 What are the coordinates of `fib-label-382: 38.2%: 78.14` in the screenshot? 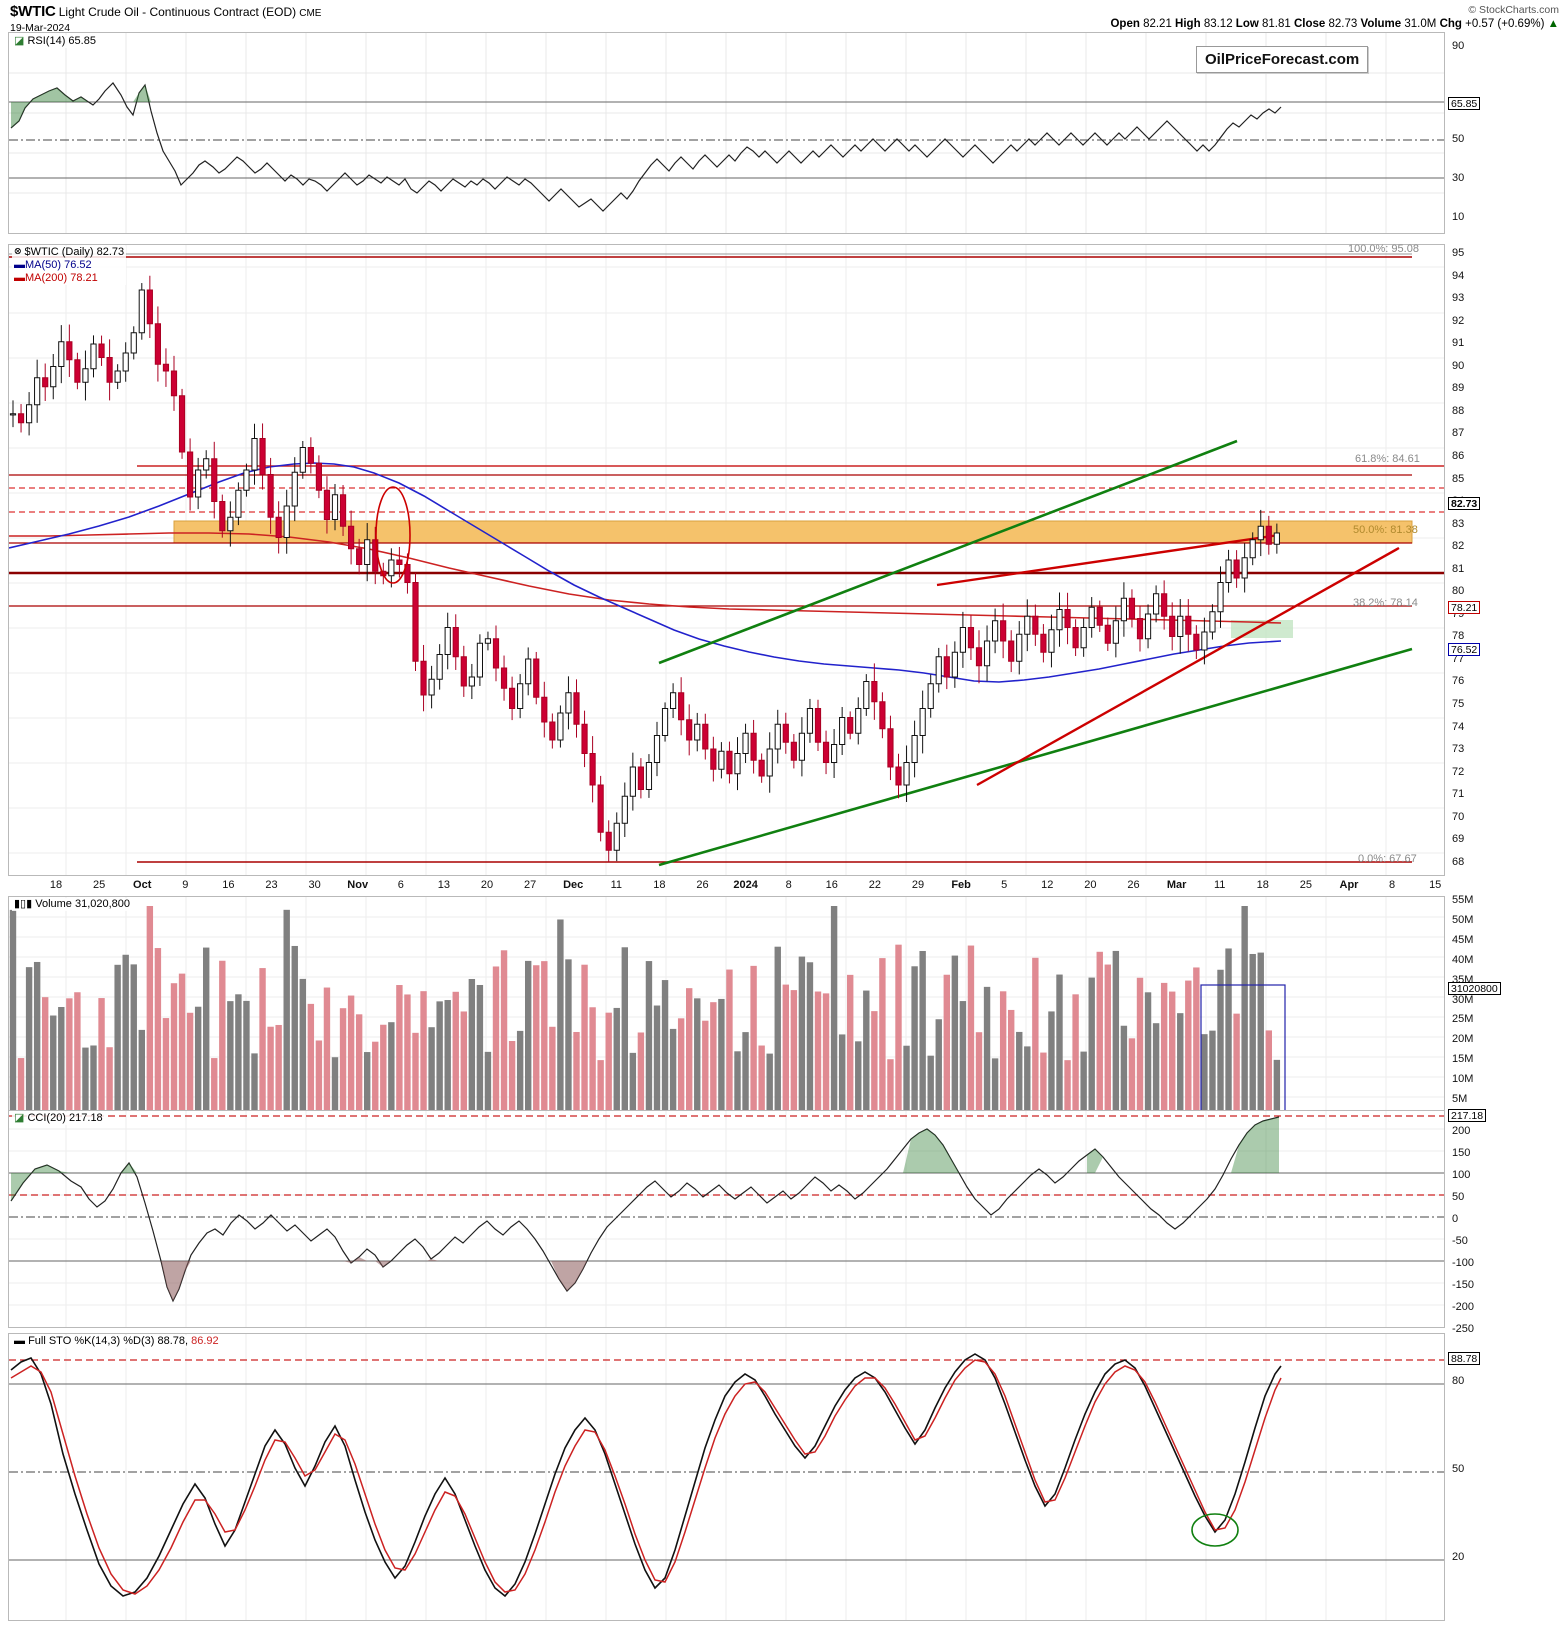 It's located at (1385, 603).